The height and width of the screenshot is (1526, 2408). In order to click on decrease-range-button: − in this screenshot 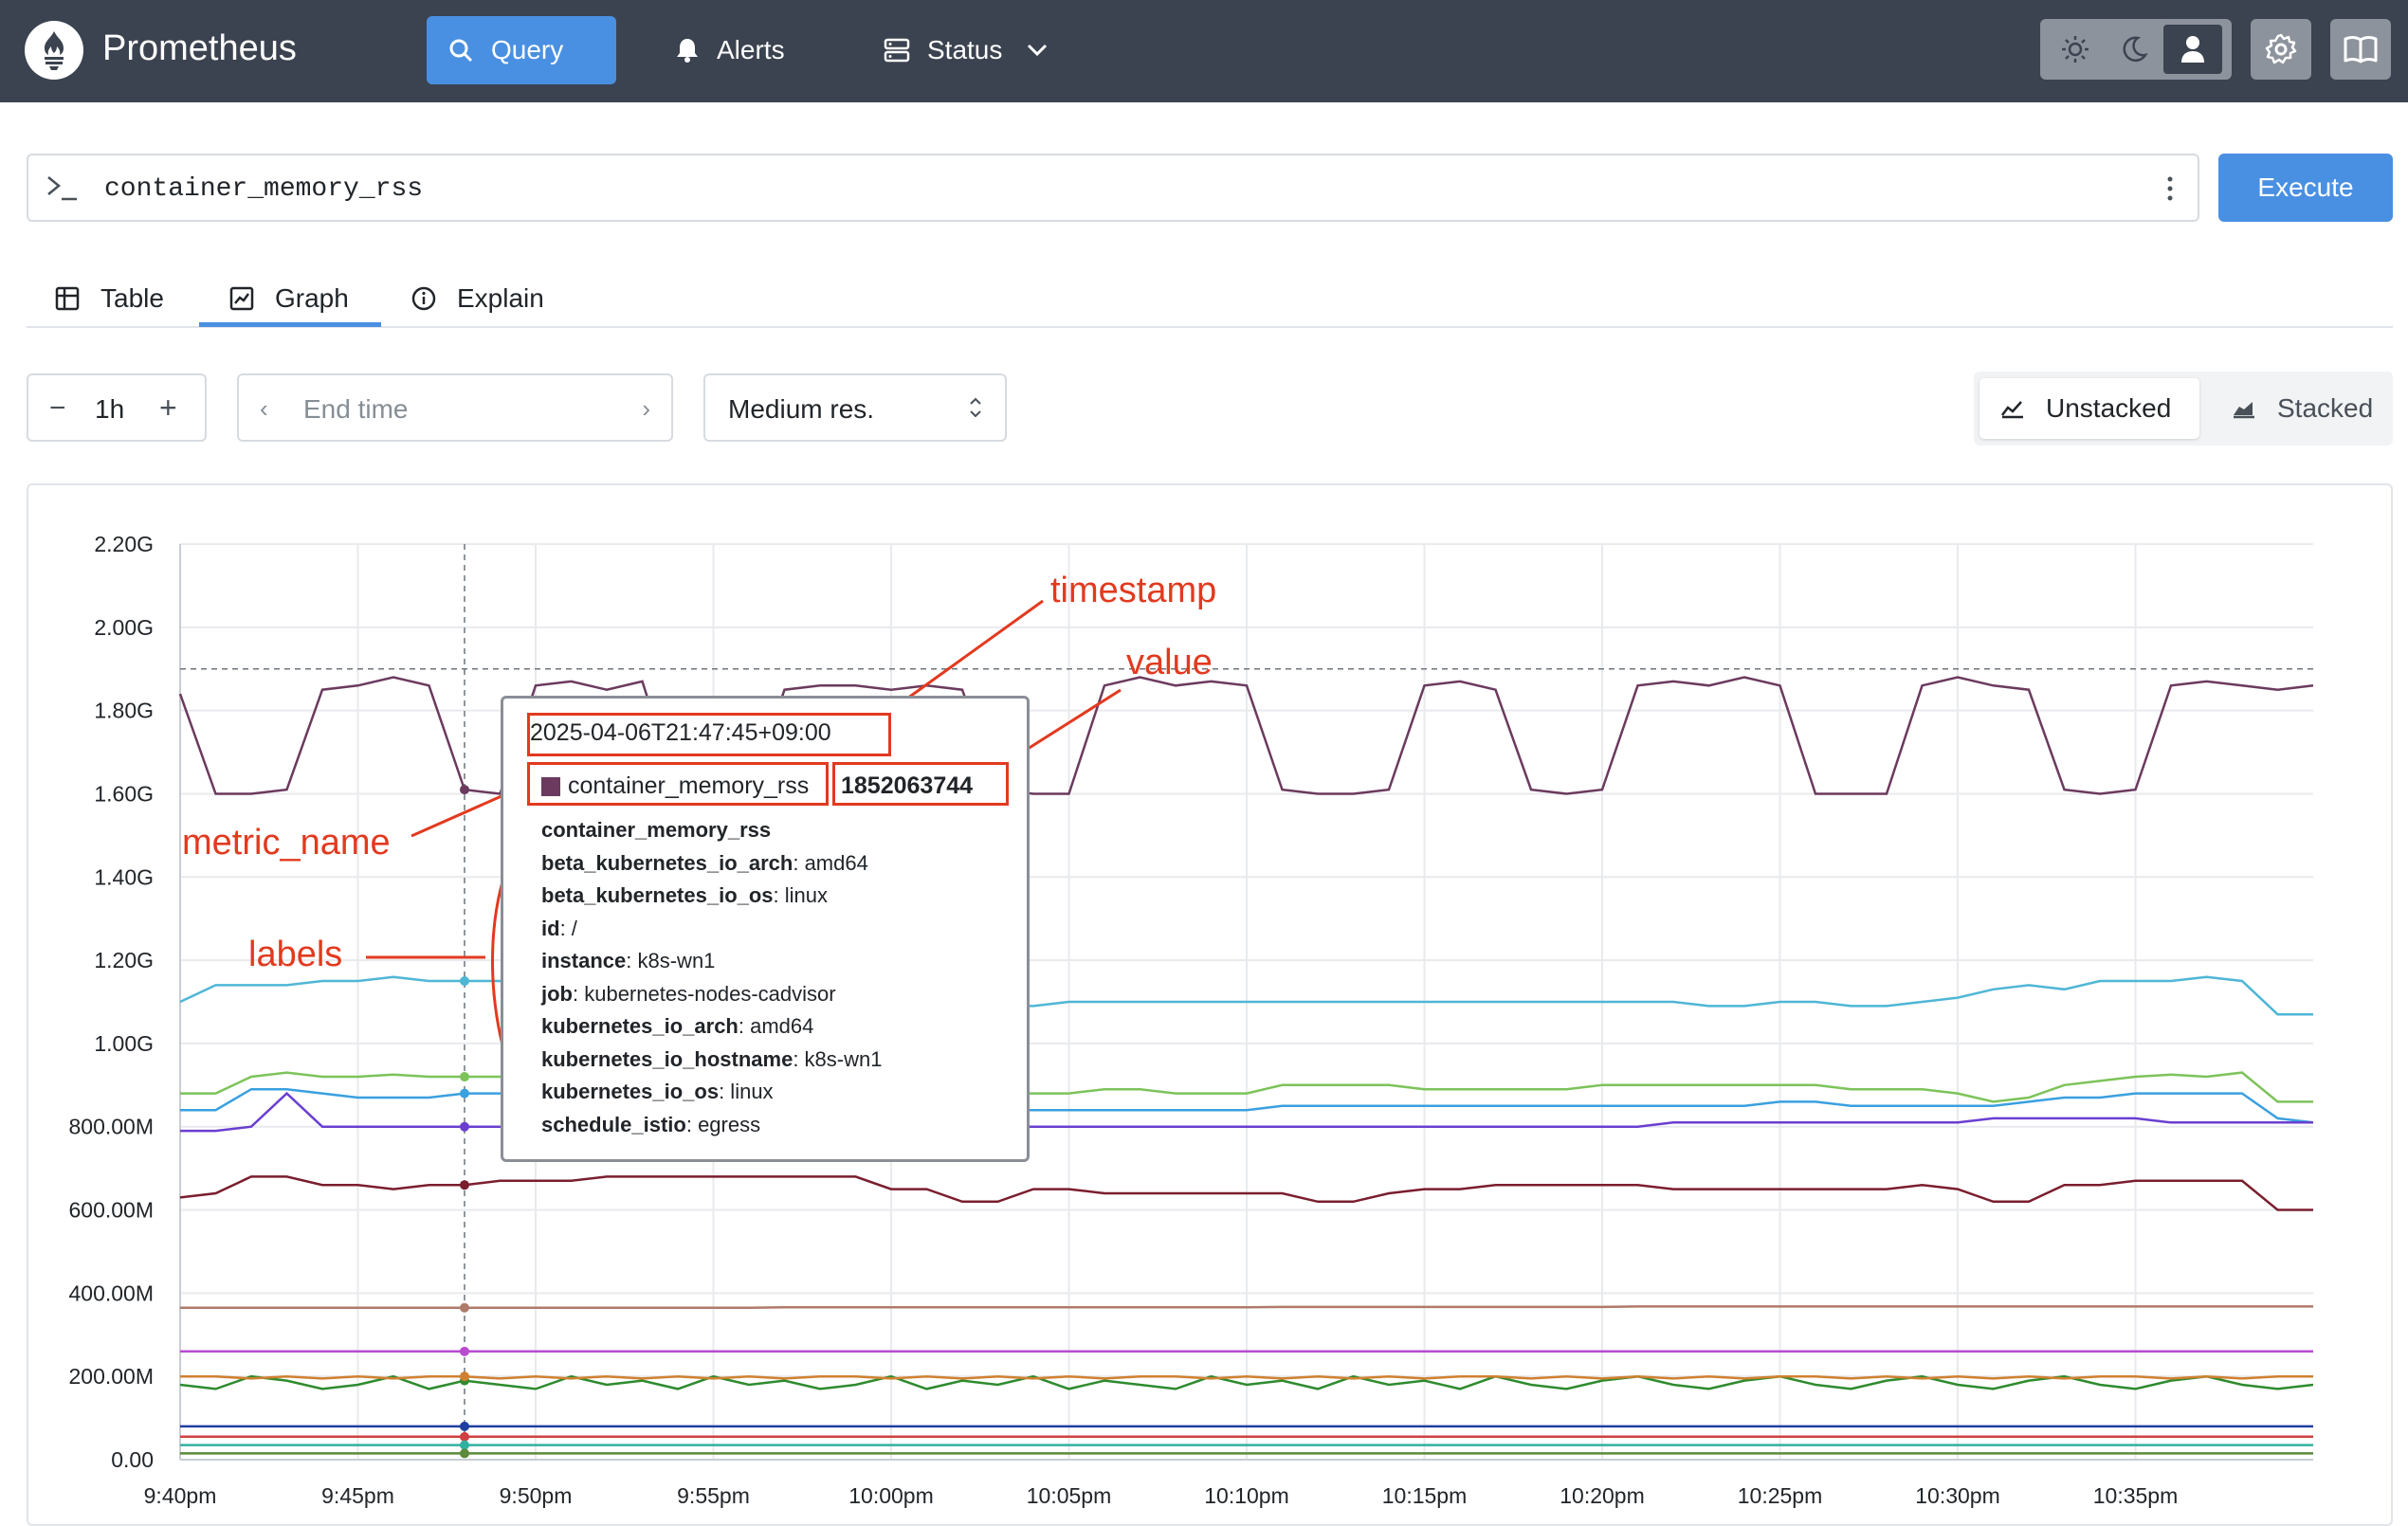, I will do `click(57, 408)`.